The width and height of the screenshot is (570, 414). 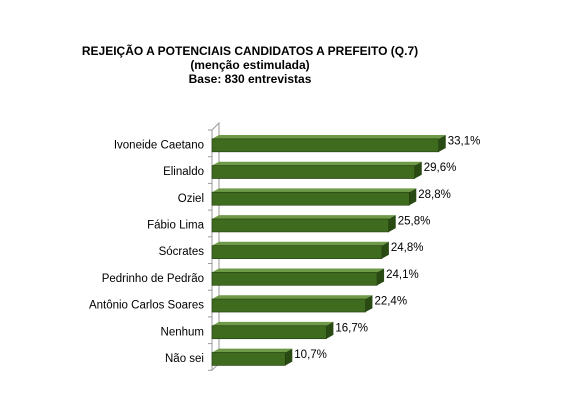 What do you see at coordinates (464, 141) in the screenshot?
I see `data-label: 33,1%` at bounding box center [464, 141].